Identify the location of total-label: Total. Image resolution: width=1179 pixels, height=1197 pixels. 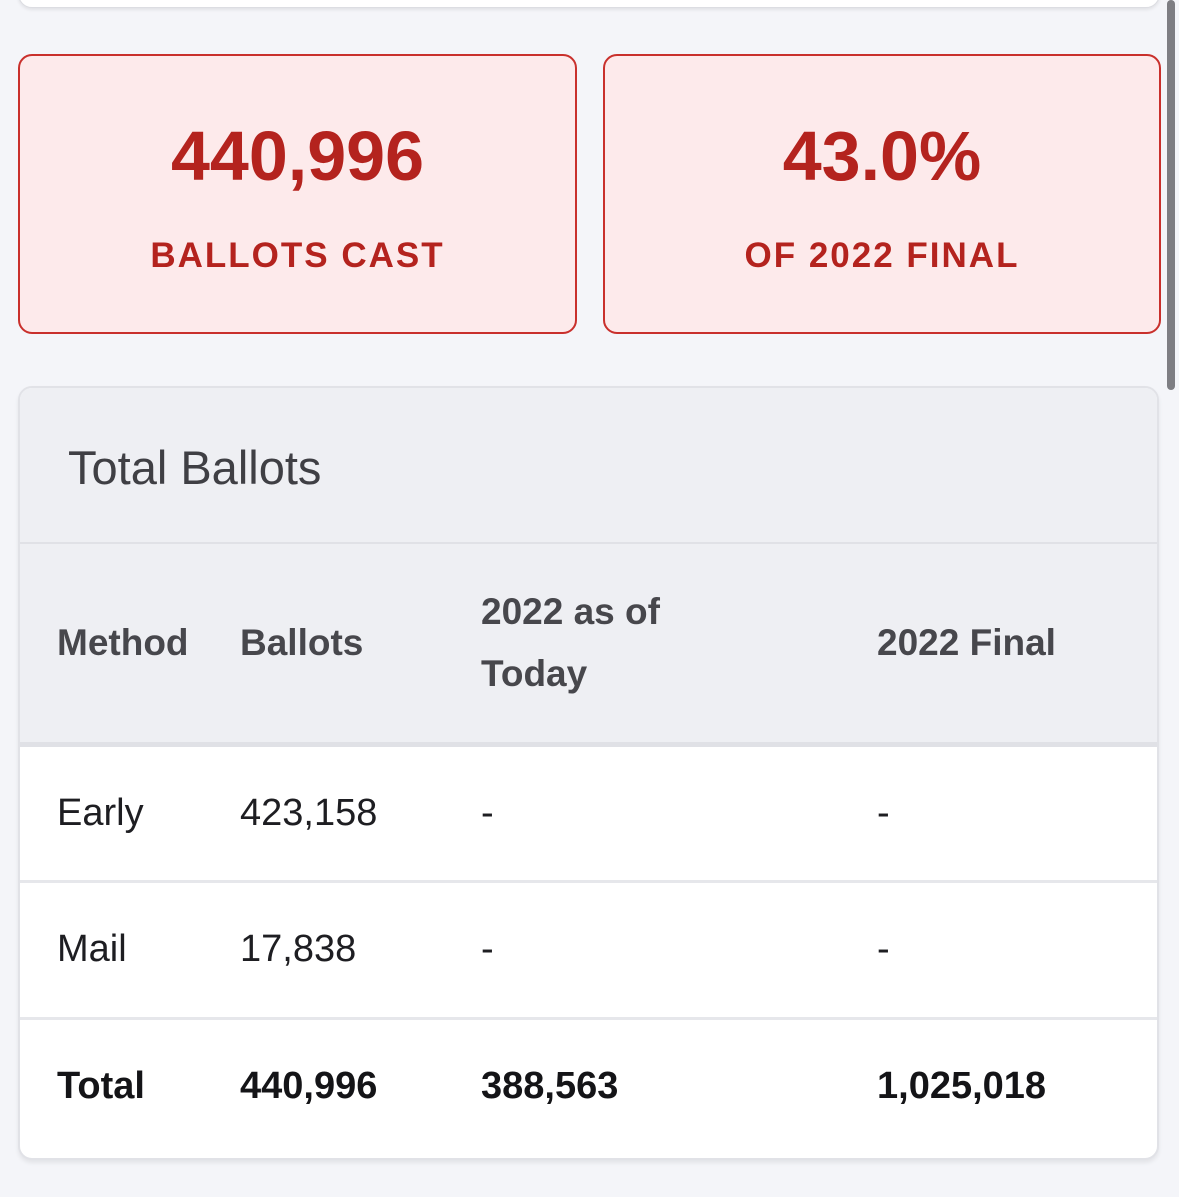
(101, 1086).